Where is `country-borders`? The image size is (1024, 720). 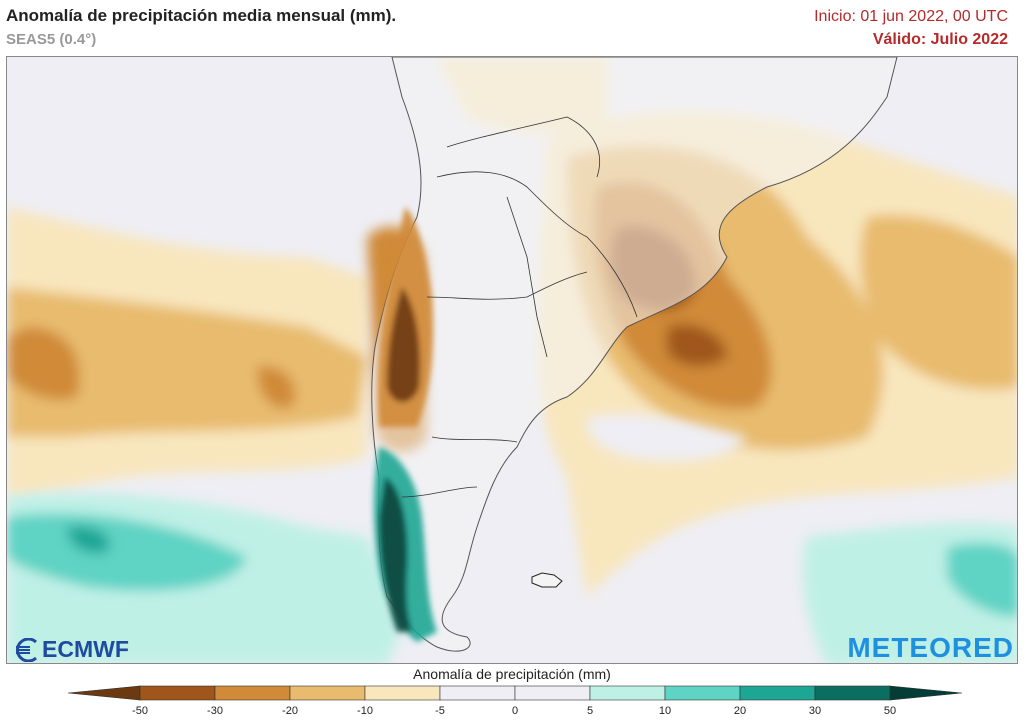
country-borders is located at coordinates (519, 307).